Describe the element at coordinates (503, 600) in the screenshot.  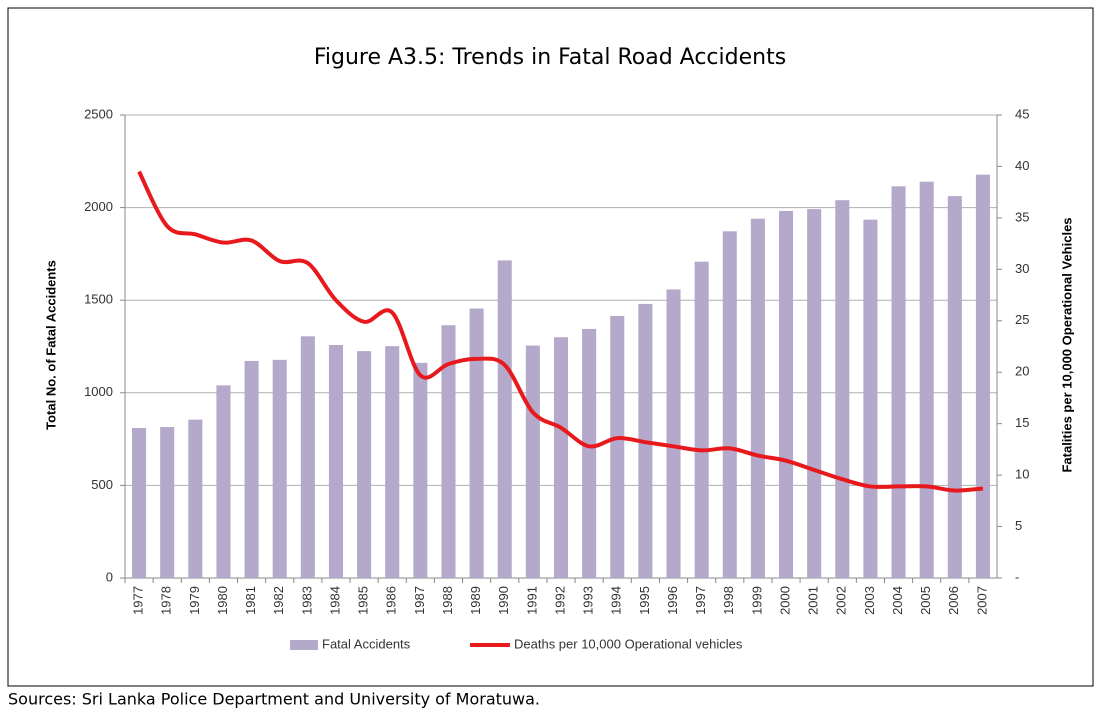
I see `x-tick-label: 1990` at that location.